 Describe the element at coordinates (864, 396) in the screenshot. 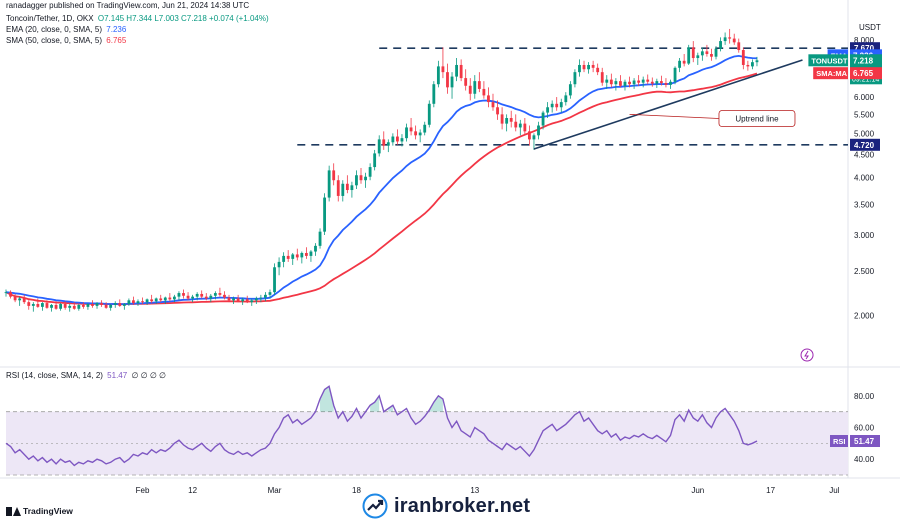

I see `rsi-tick-label: 80.00` at that location.